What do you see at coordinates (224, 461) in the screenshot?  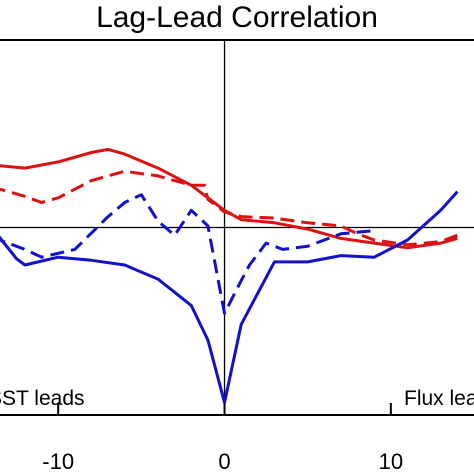 I see `x-tick-label: 0` at bounding box center [224, 461].